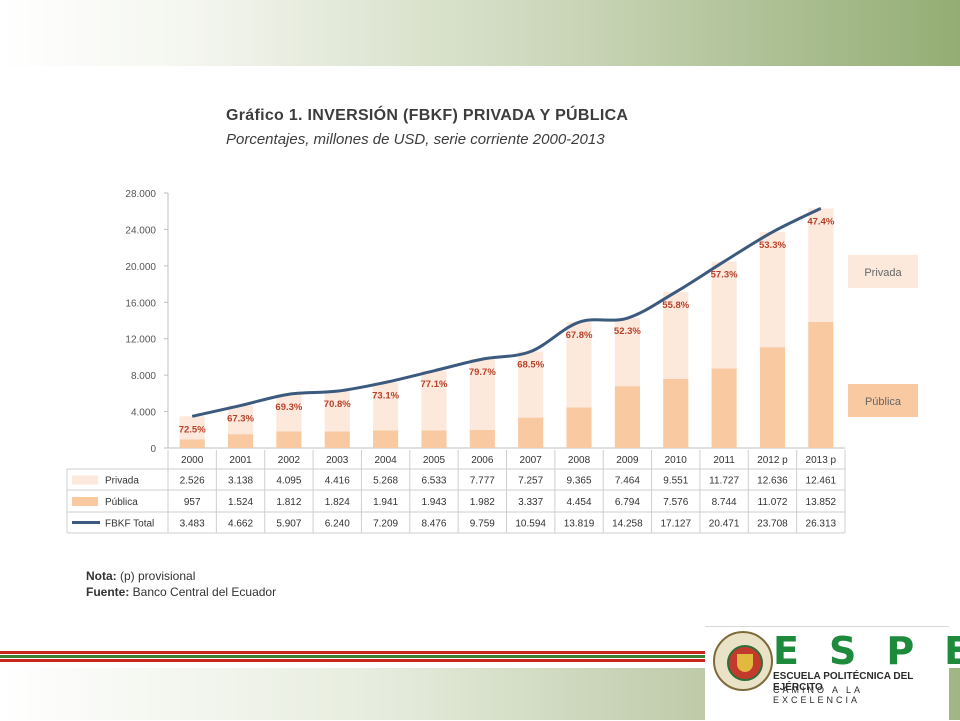 The width and height of the screenshot is (960, 721). I want to click on legend-publica-box, so click(883, 400).